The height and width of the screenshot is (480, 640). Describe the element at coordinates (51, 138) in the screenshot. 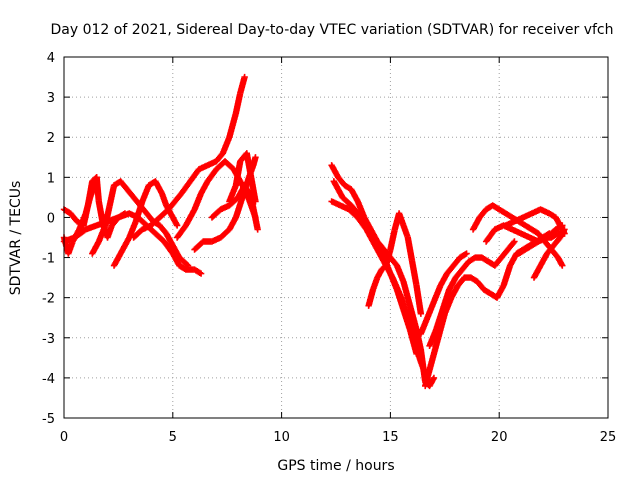

I see `y-tick-label: 2` at that location.